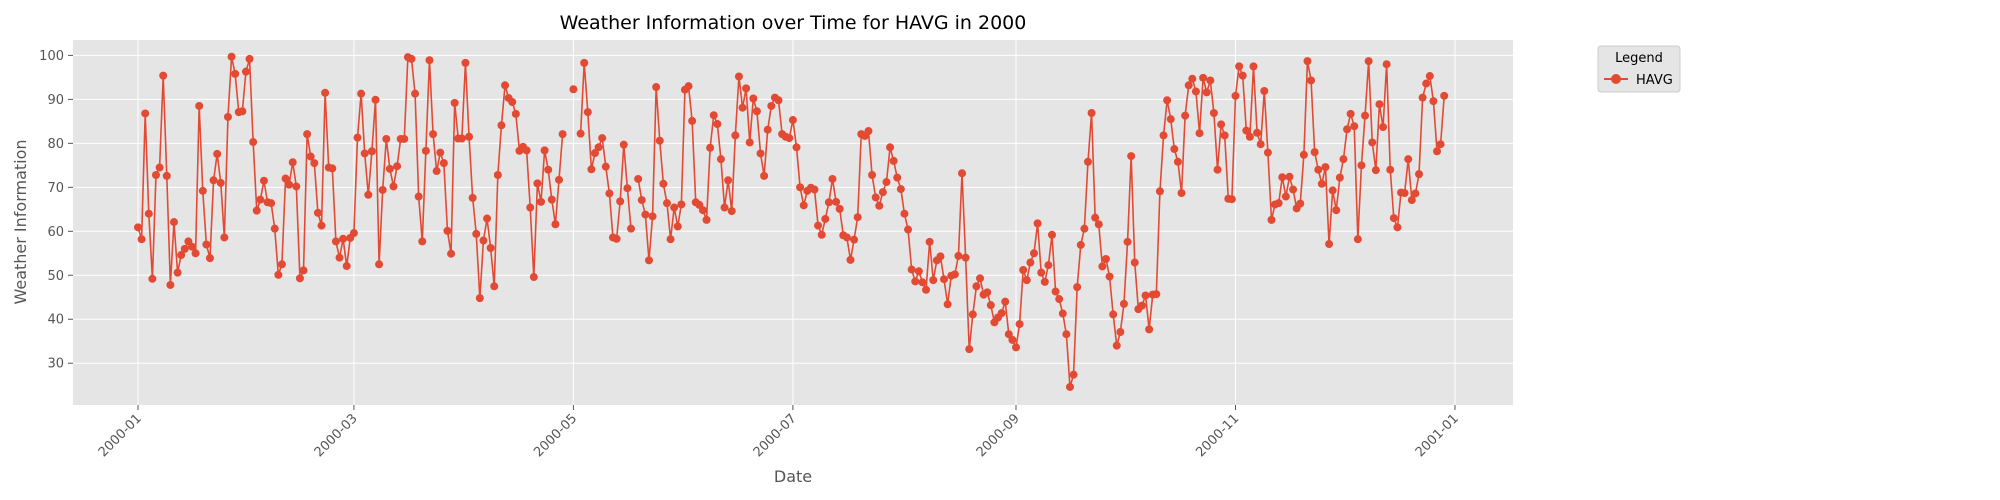 The height and width of the screenshot is (500, 2000). I want to click on x-axis-label: Date, so click(793, 476).